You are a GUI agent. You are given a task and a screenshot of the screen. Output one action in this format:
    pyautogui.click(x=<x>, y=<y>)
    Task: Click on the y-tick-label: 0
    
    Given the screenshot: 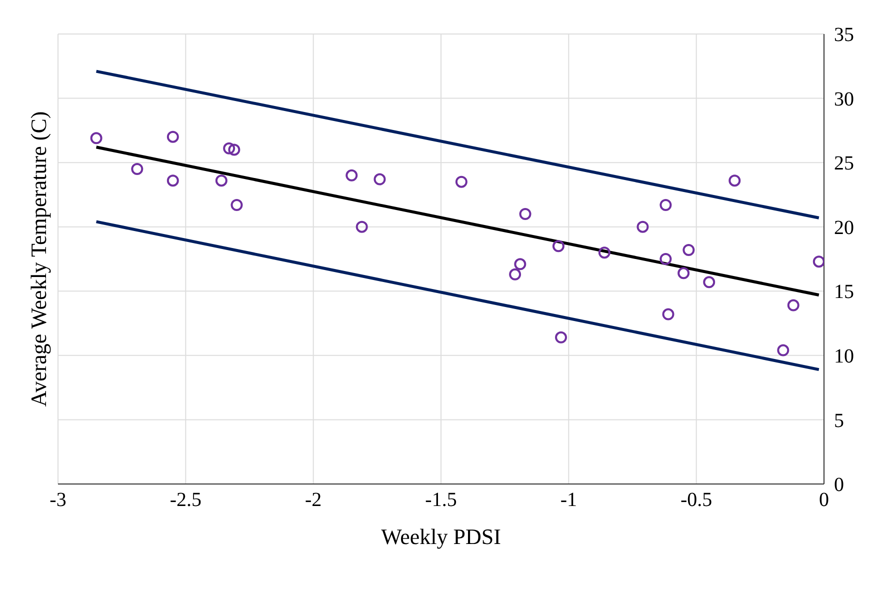 What is the action you would take?
    pyautogui.click(x=839, y=485)
    